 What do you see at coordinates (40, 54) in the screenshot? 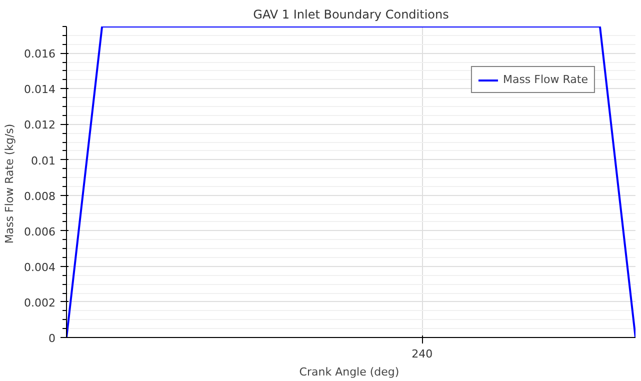
I see `y-tick-label: 0.016` at bounding box center [40, 54].